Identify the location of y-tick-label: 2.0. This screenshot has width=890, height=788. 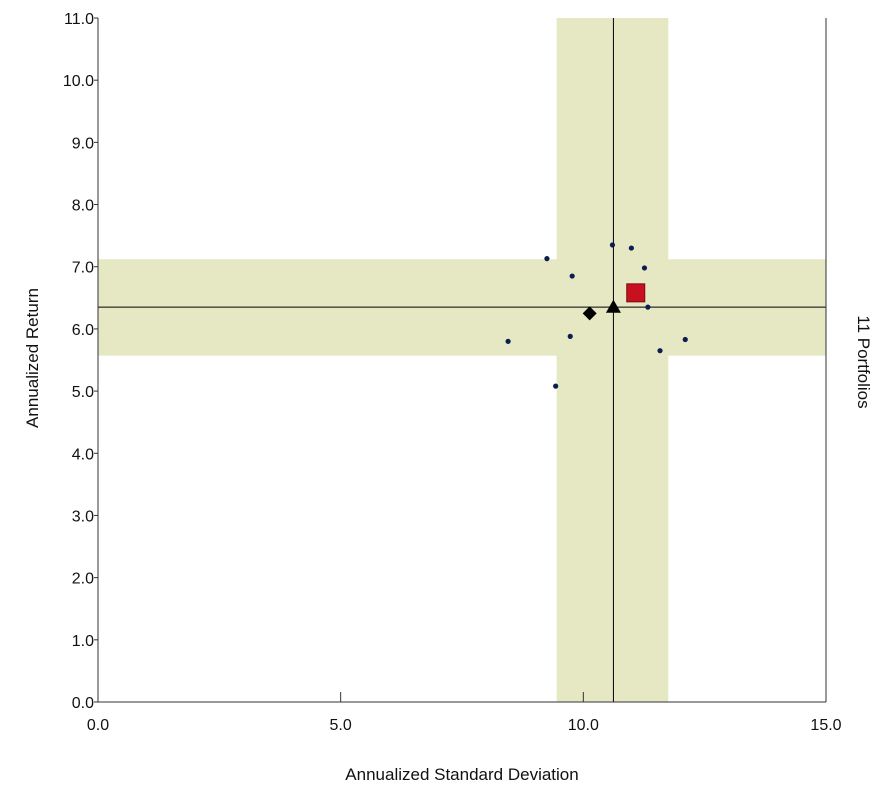
(83, 579).